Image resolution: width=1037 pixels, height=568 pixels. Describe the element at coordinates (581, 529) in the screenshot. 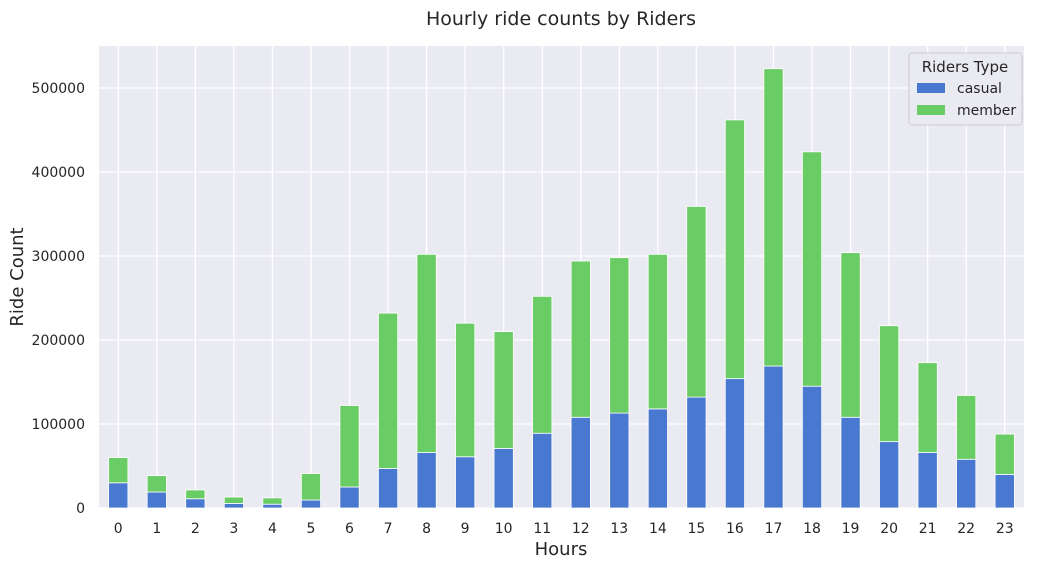

I see `x-tick-label: 12` at that location.